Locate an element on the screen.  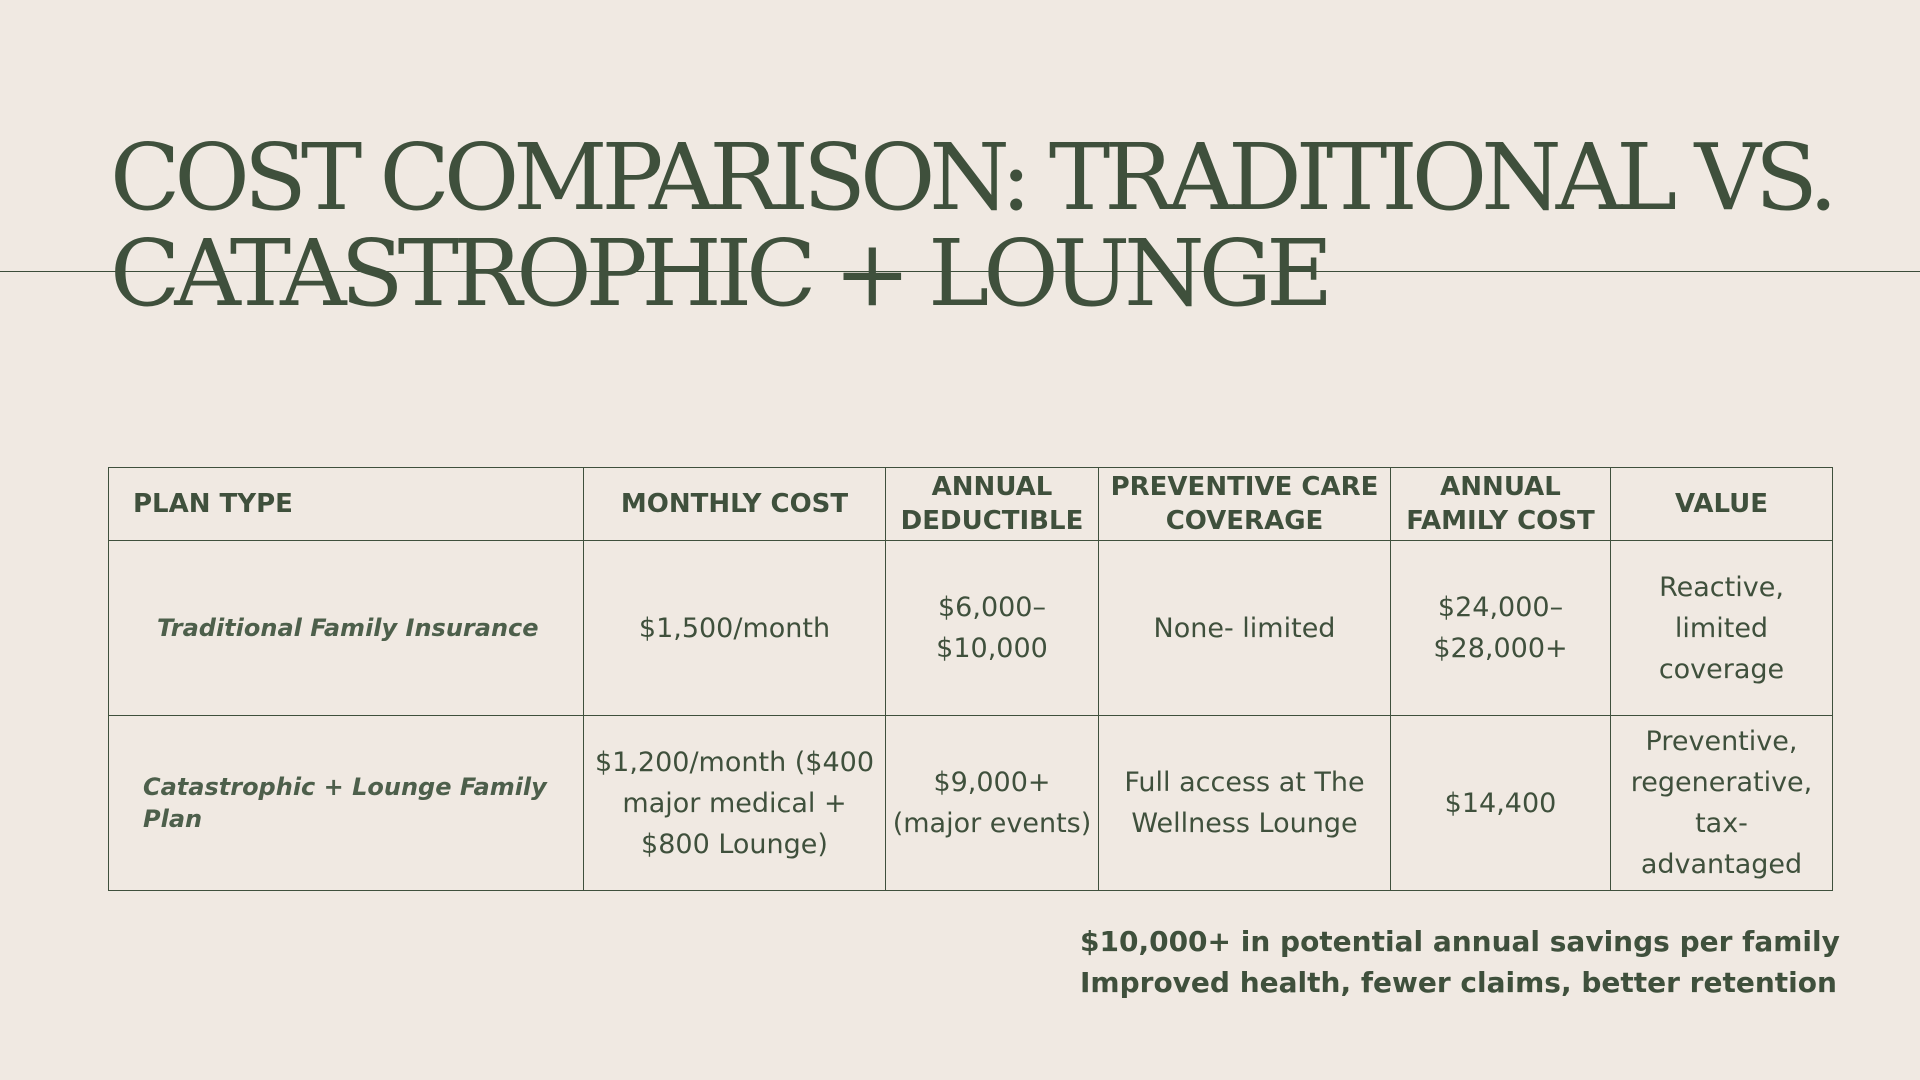
header-preventive-care-coverage: PREVENTIVE CARE COVERAGE is located at coordinates (1244, 504).